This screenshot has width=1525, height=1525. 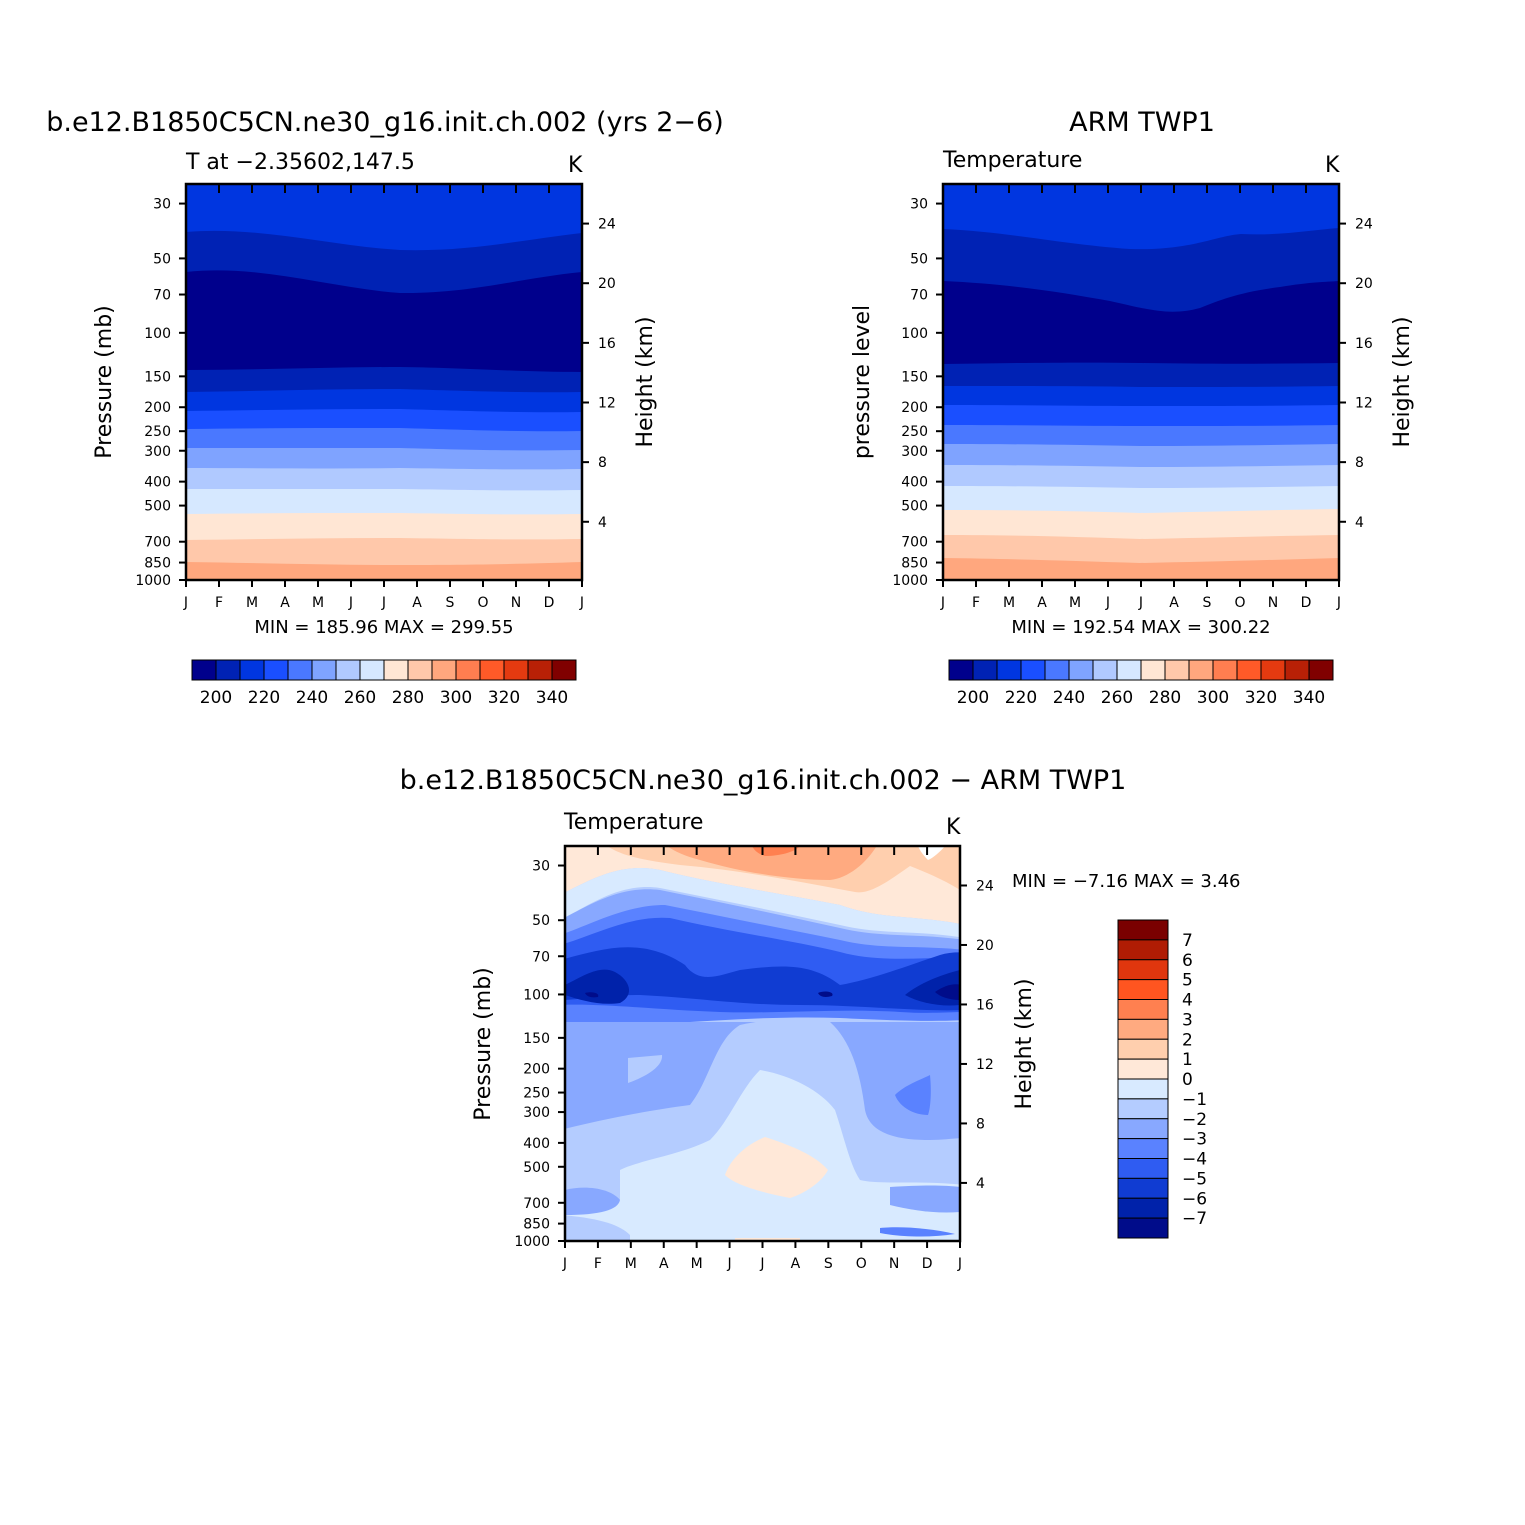 What do you see at coordinates (536, 995) in the screenshot?
I see `pressure-tick-label: 100` at bounding box center [536, 995].